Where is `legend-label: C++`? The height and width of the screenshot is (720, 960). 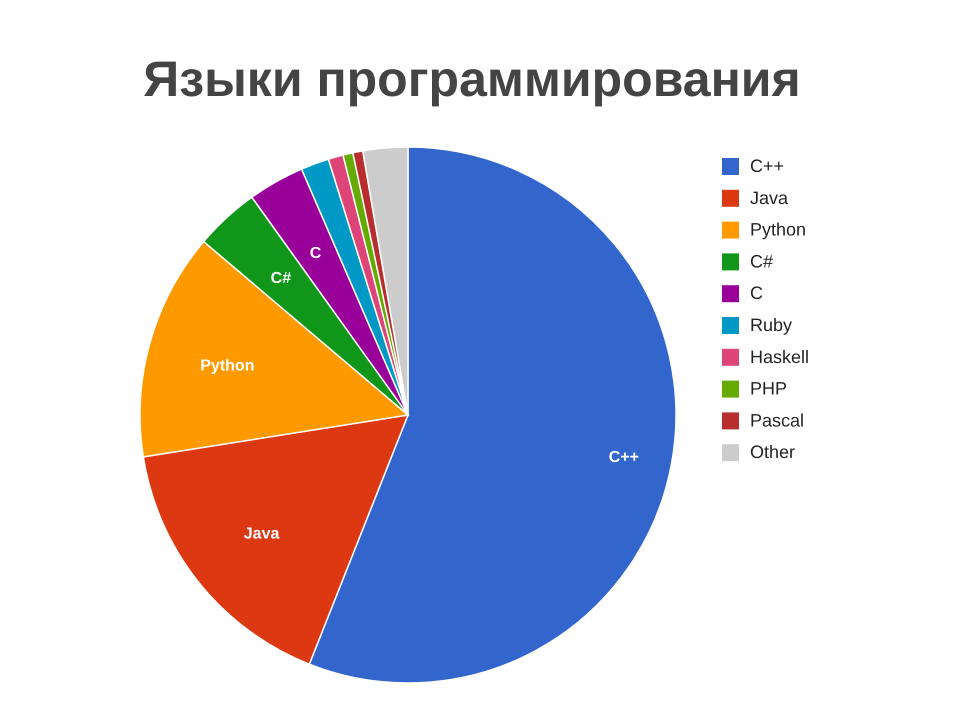 legend-label: C++ is located at coordinates (767, 166).